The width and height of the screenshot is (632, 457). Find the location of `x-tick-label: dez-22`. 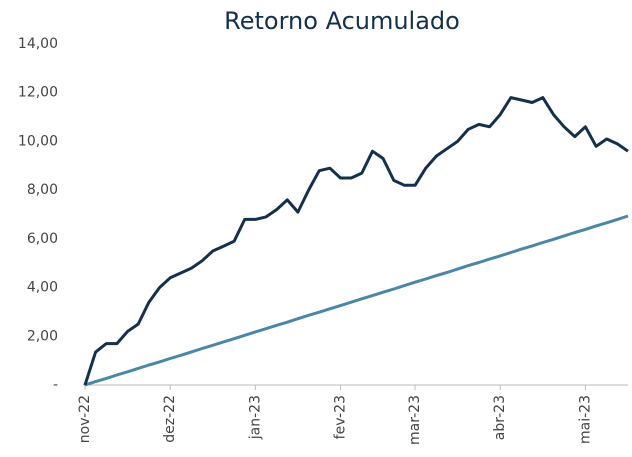

x-tick-label: dez-22 is located at coordinates (170, 419).